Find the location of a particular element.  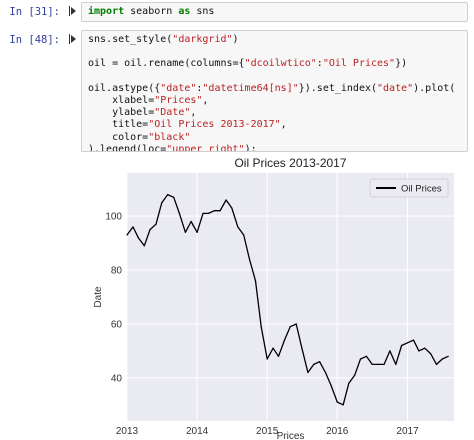

code-token: "upper right" is located at coordinates (205, 147).